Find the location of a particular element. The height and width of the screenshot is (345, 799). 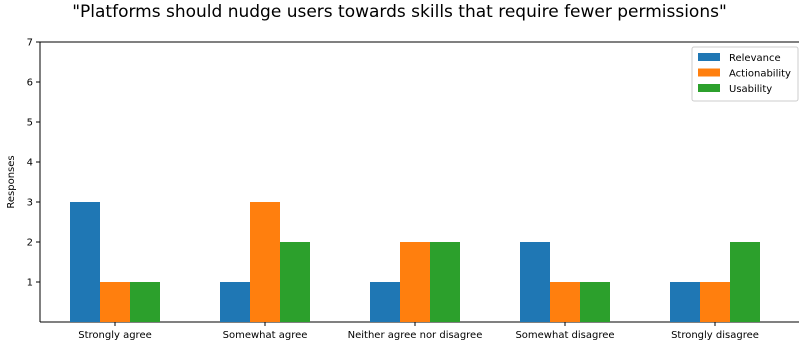

x-tick-label: Strongly disagree is located at coordinates (715, 335).